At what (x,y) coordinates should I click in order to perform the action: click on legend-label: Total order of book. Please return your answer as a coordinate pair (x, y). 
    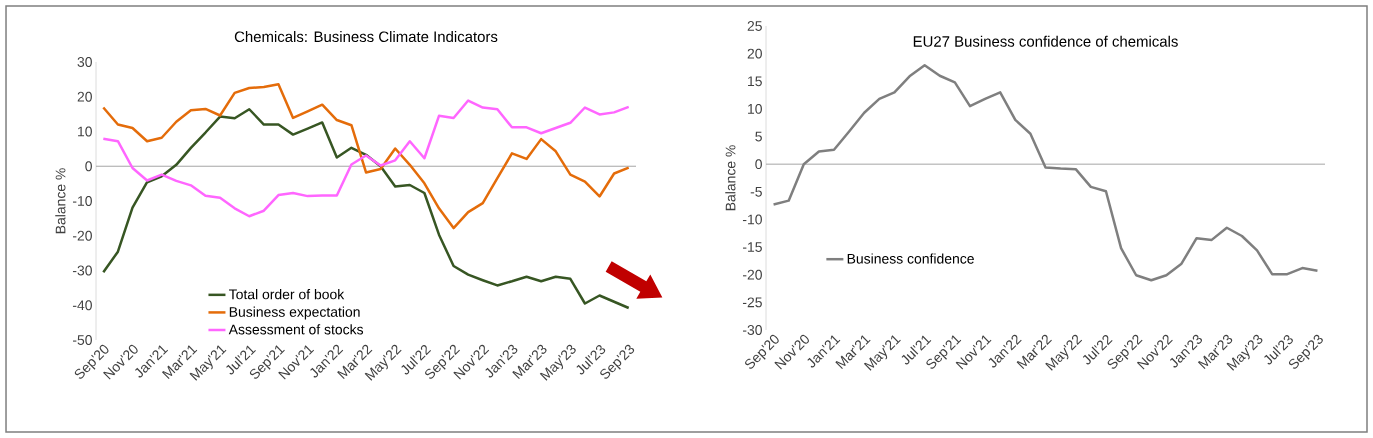
    Looking at the image, I should click on (287, 294).